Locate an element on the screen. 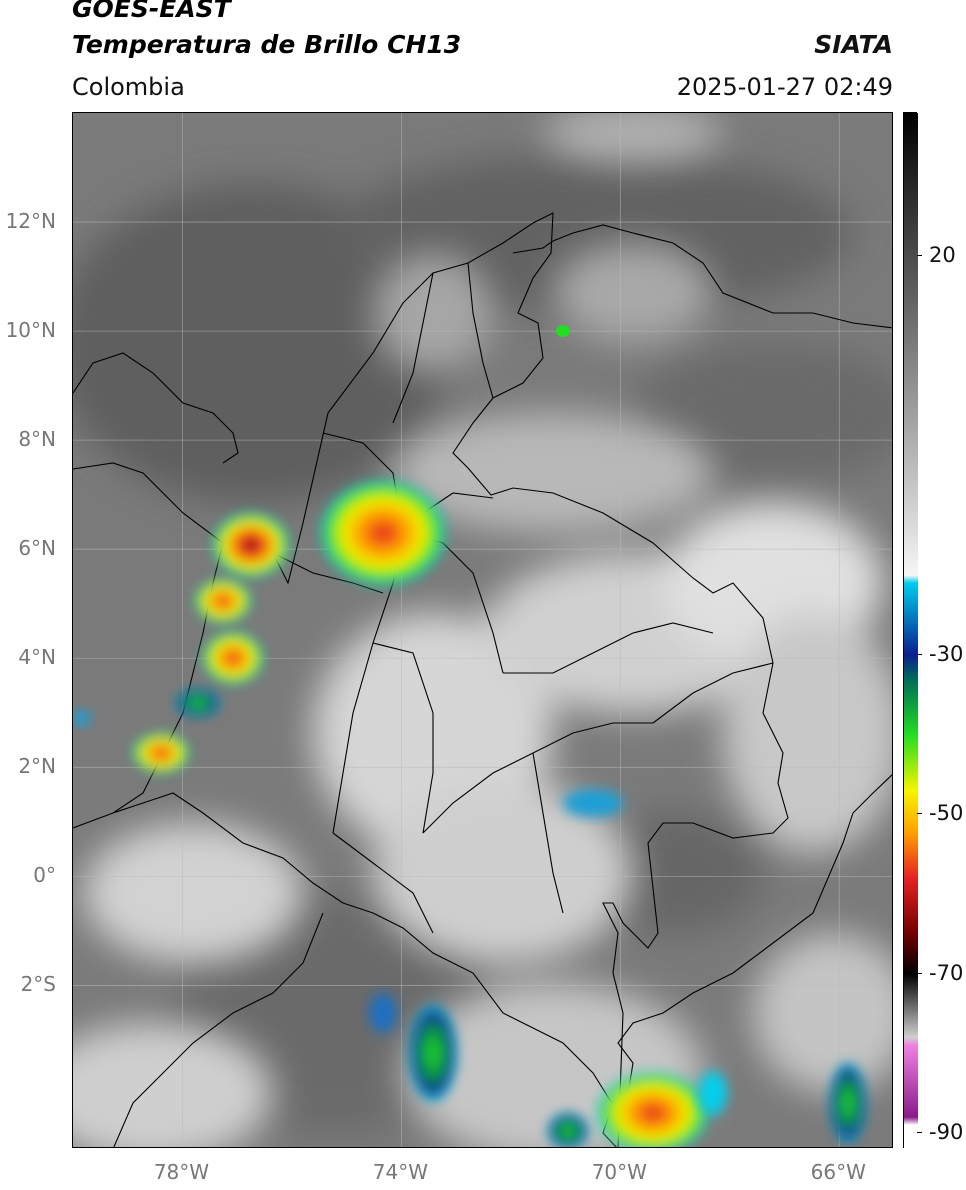 Image resolution: width=966 pixels, height=1190 pixels. storm-cell-venezuela is located at coordinates (563, 331).